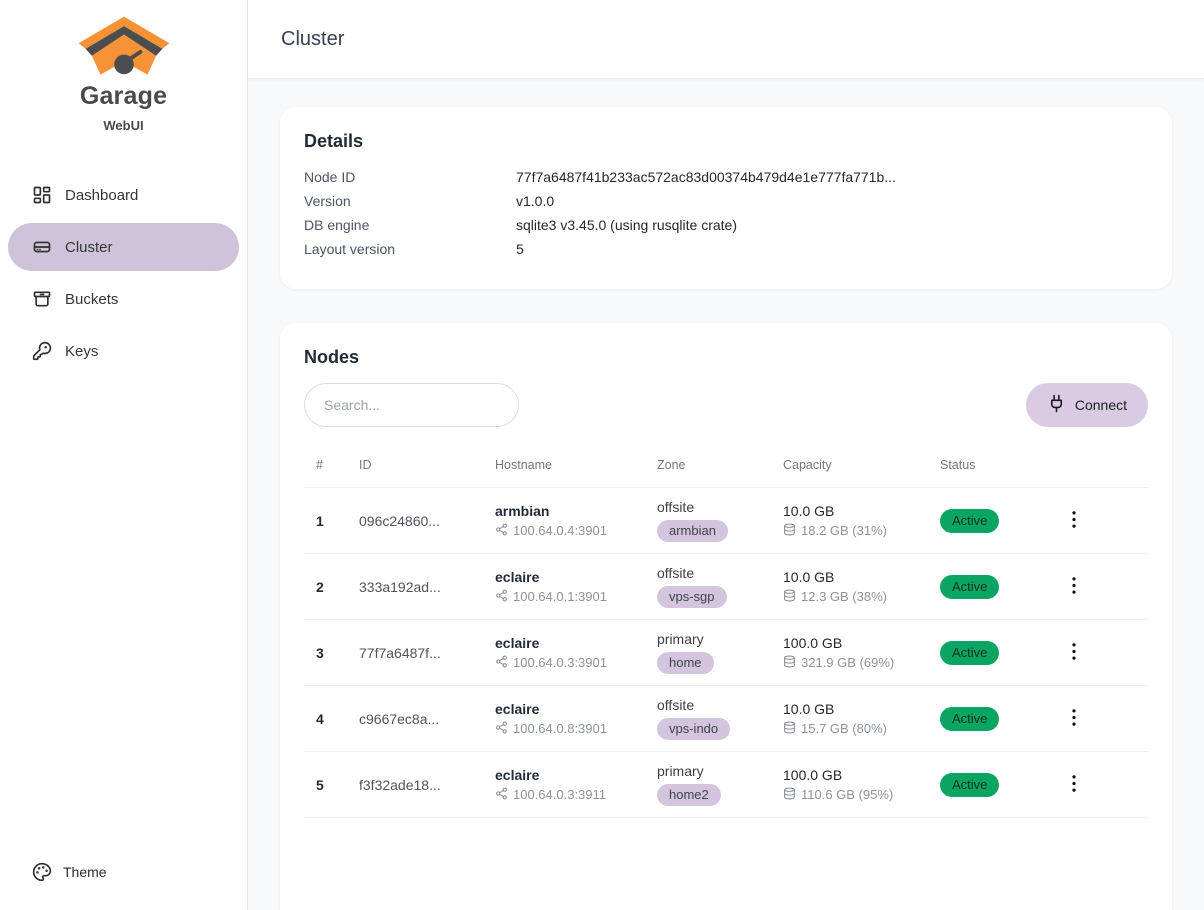 The height and width of the screenshot is (910, 1204). What do you see at coordinates (726, 718) in the screenshot?
I see `table-row: 4 c9667ec8a... eclaire` at bounding box center [726, 718].